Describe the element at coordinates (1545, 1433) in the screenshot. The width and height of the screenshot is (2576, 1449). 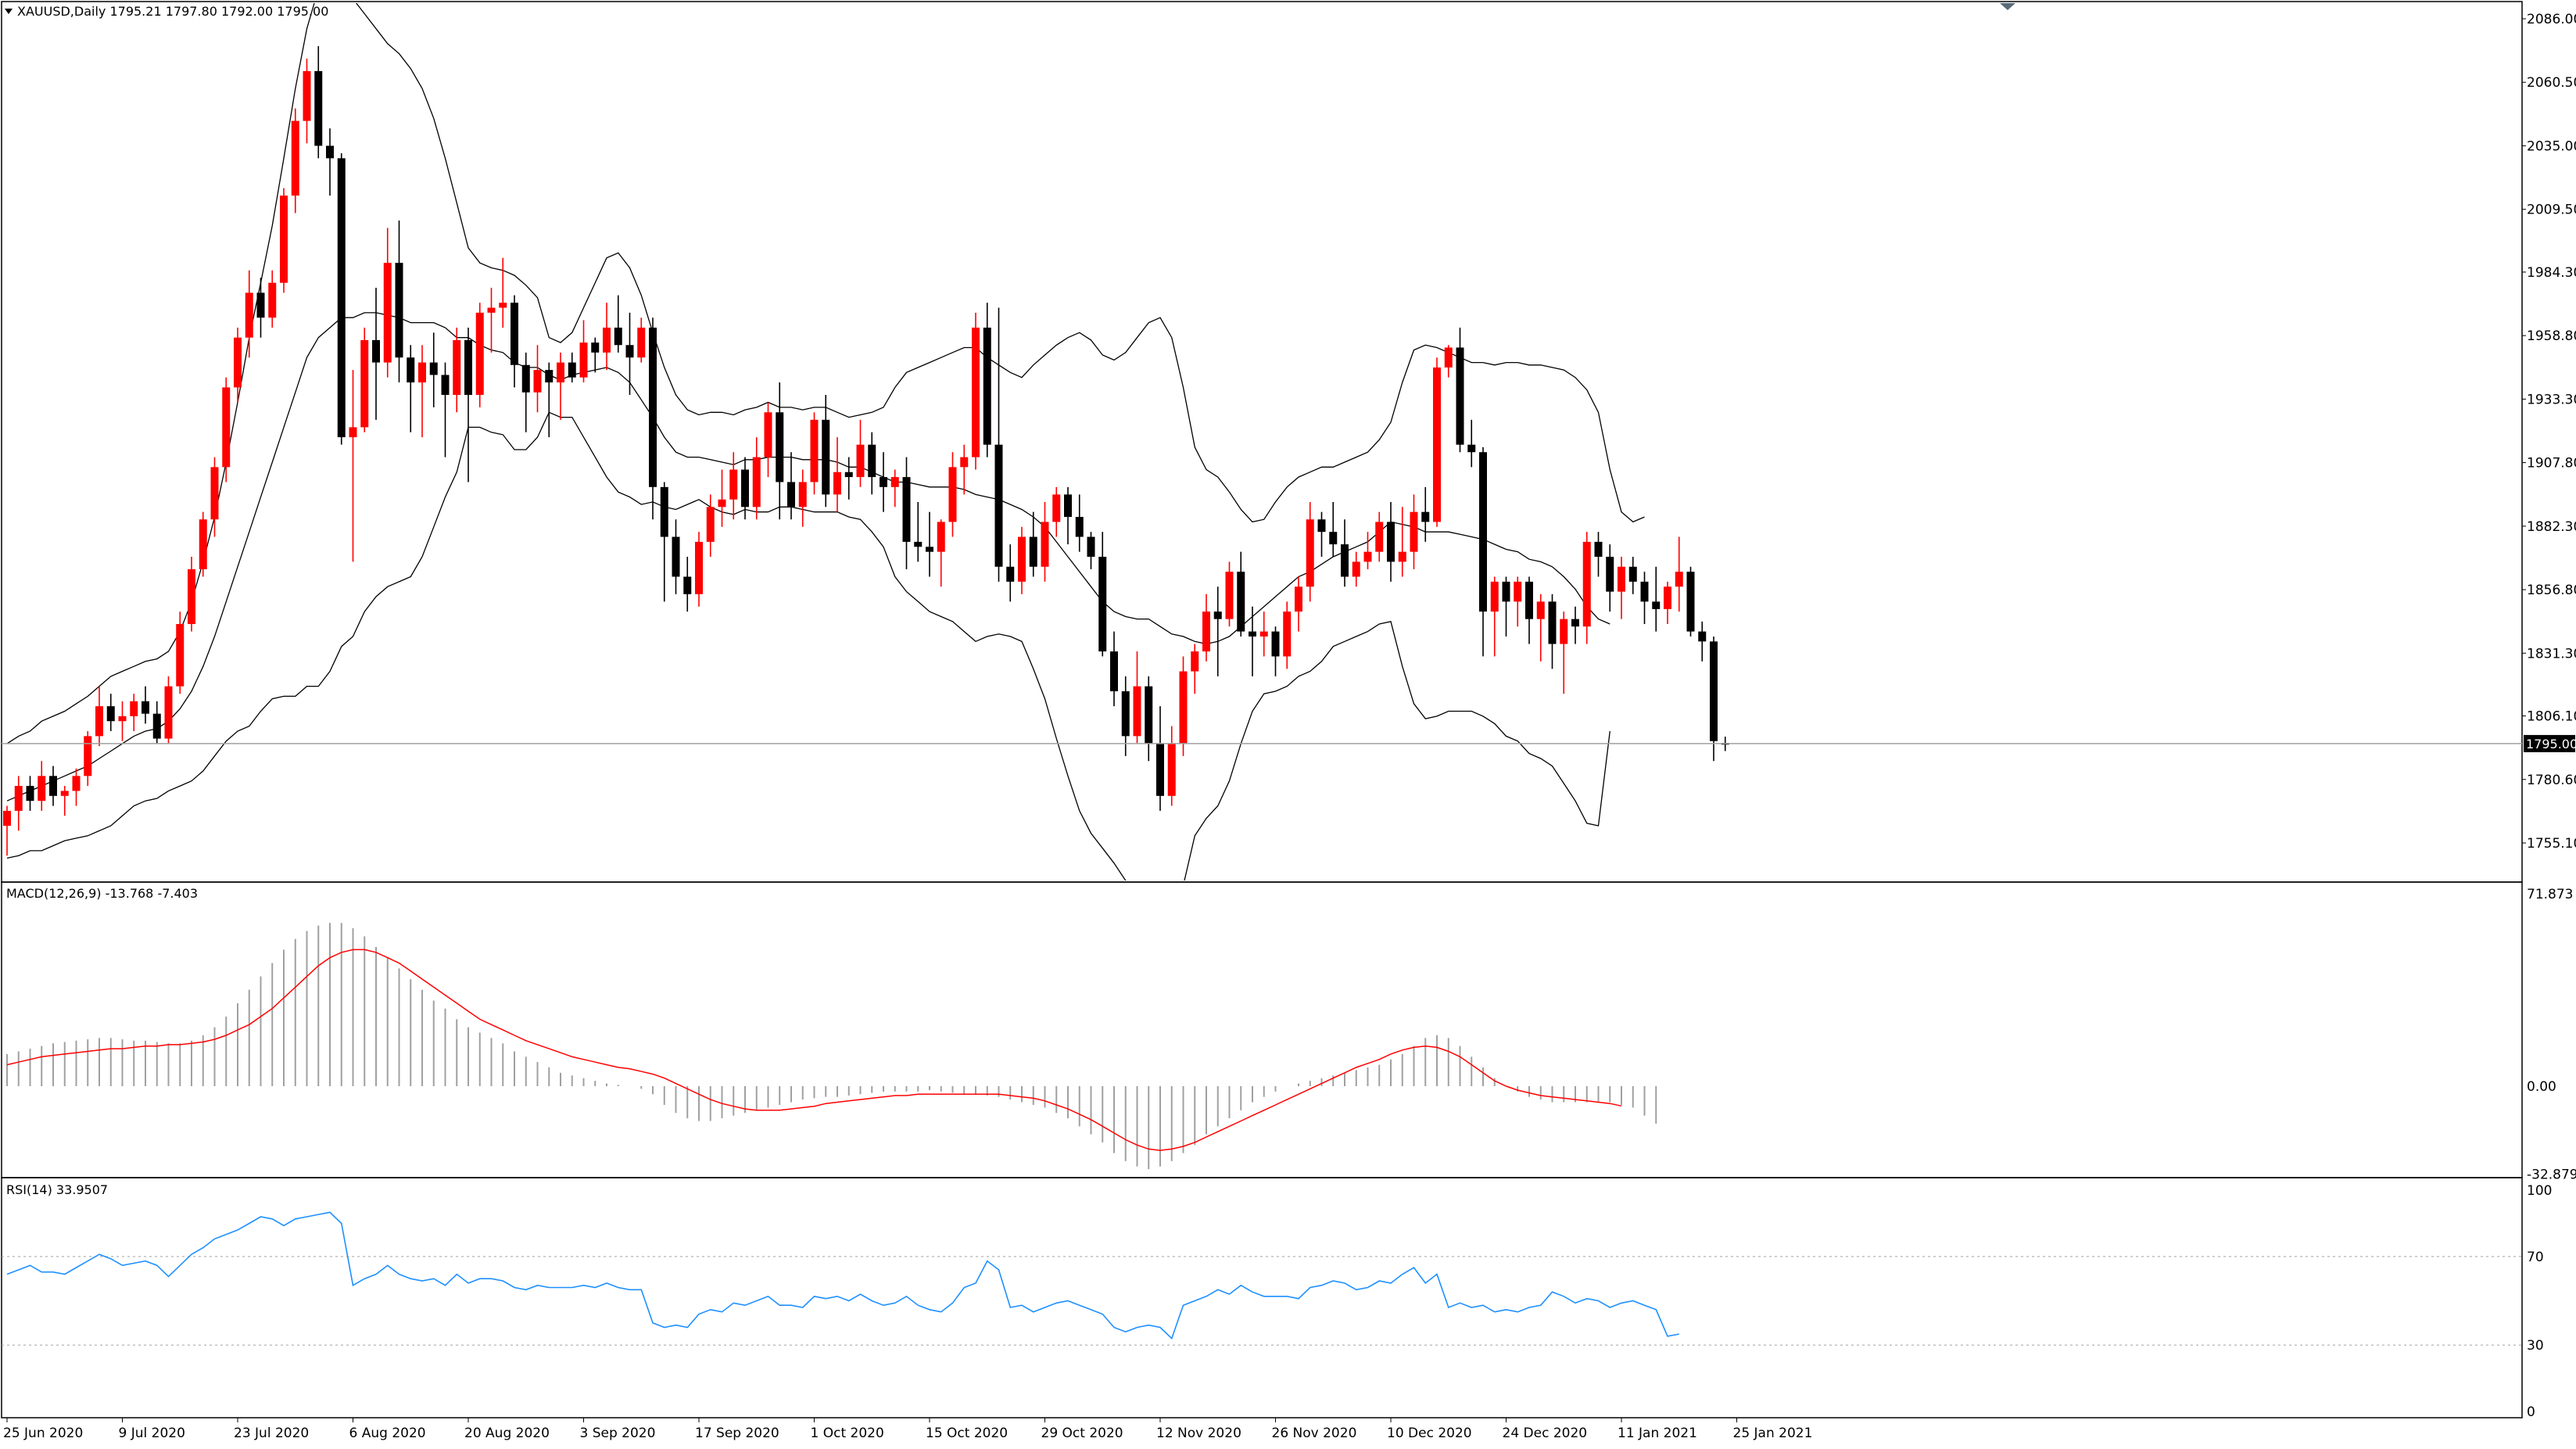
I see `date-tick-label: 24 Dec 2020` at that location.